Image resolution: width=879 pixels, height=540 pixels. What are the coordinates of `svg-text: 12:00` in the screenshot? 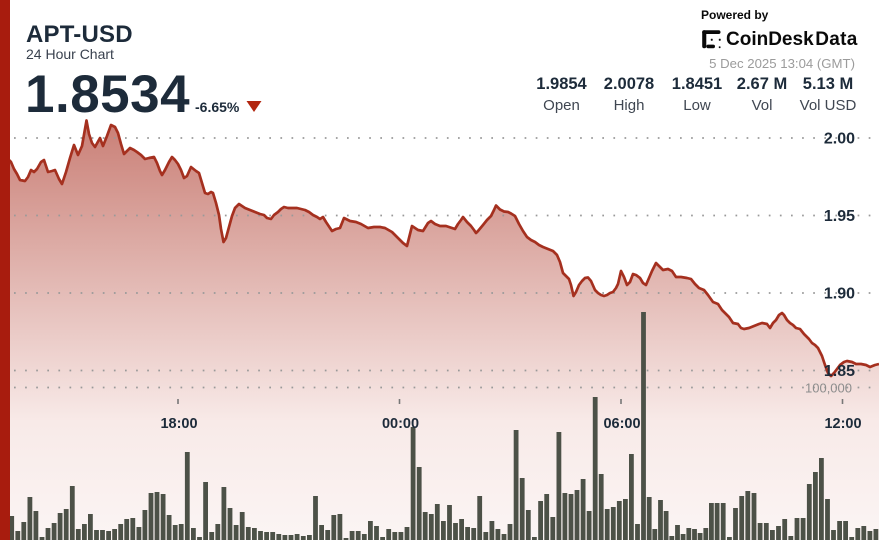 It's located at (842, 424).